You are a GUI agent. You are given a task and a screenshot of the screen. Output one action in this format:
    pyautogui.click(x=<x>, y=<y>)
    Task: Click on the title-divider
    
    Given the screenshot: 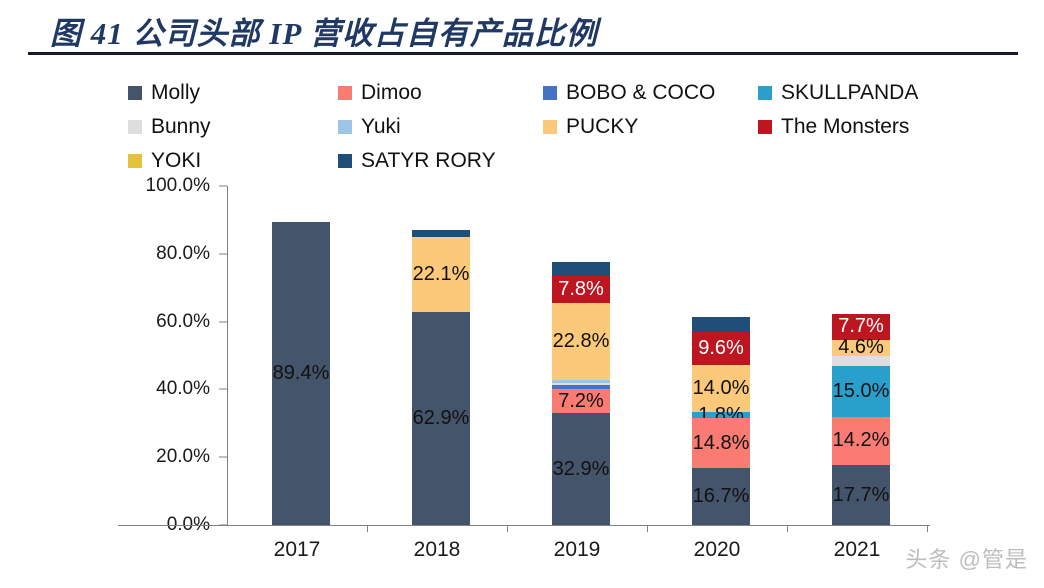 What is the action you would take?
    pyautogui.click(x=523, y=53)
    